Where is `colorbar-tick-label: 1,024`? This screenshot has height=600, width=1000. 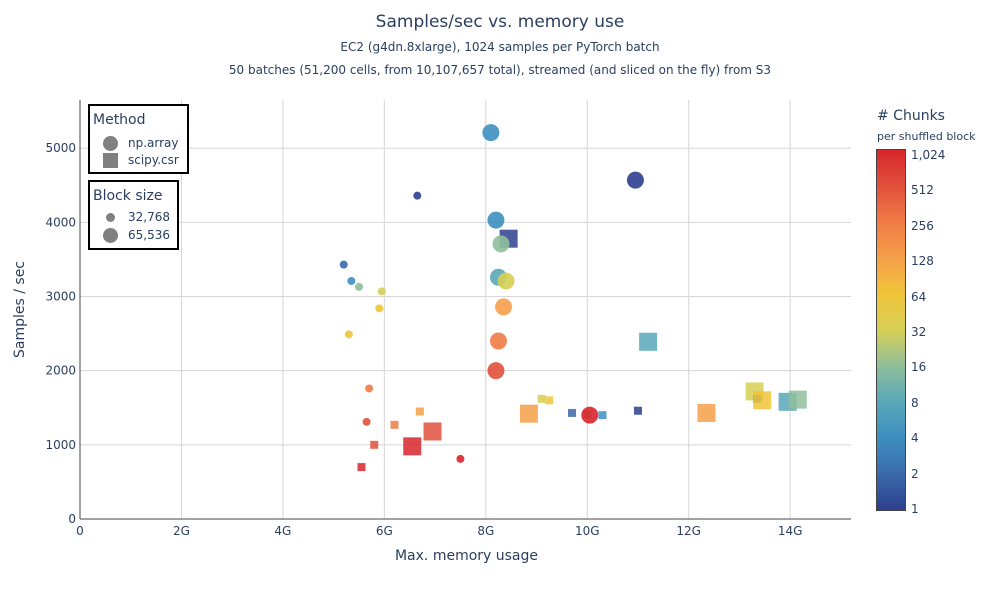 colorbar-tick-label: 1,024 is located at coordinates (928, 155).